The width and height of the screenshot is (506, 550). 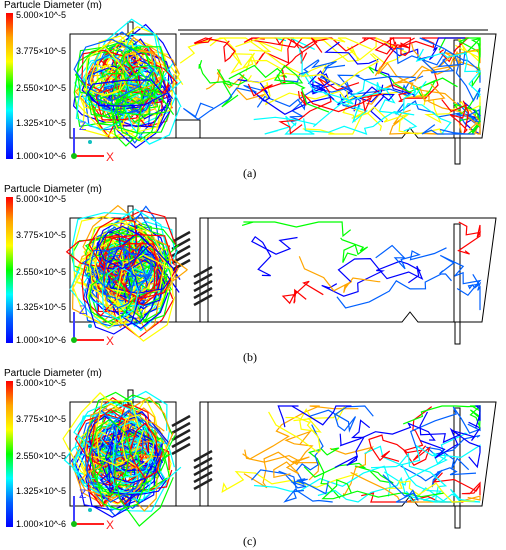 What do you see at coordinates (250, 357) in the screenshot?
I see `panel-label-b: (b)` at bounding box center [250, 357].